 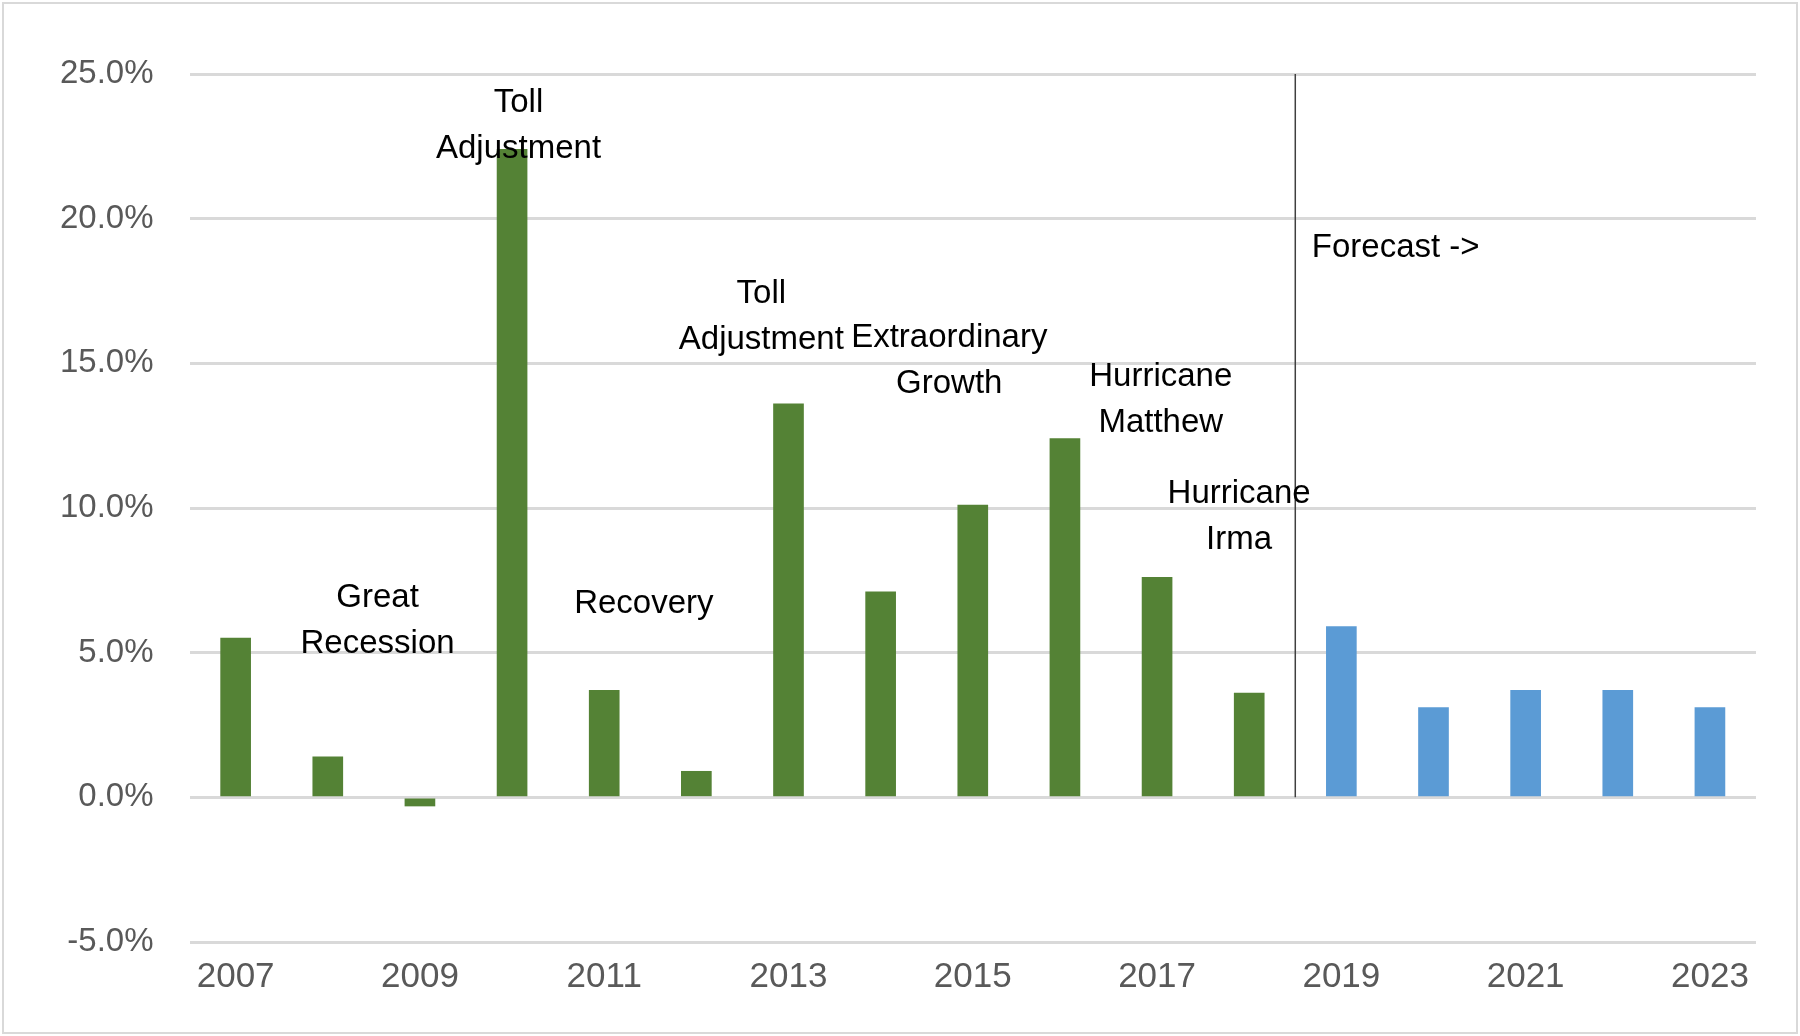 What do you see at coordinates (972, 974) in the screenshot?
I see `x-tick-label: 2015` at bounding box center [972, 974].